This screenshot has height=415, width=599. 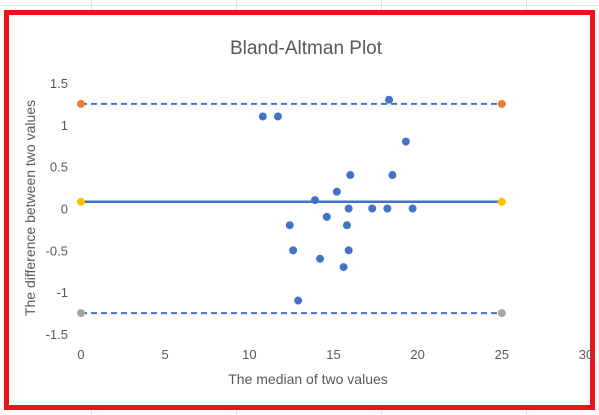 I want to click on y-tick-label: -1.5, so click(x=57, y=334).